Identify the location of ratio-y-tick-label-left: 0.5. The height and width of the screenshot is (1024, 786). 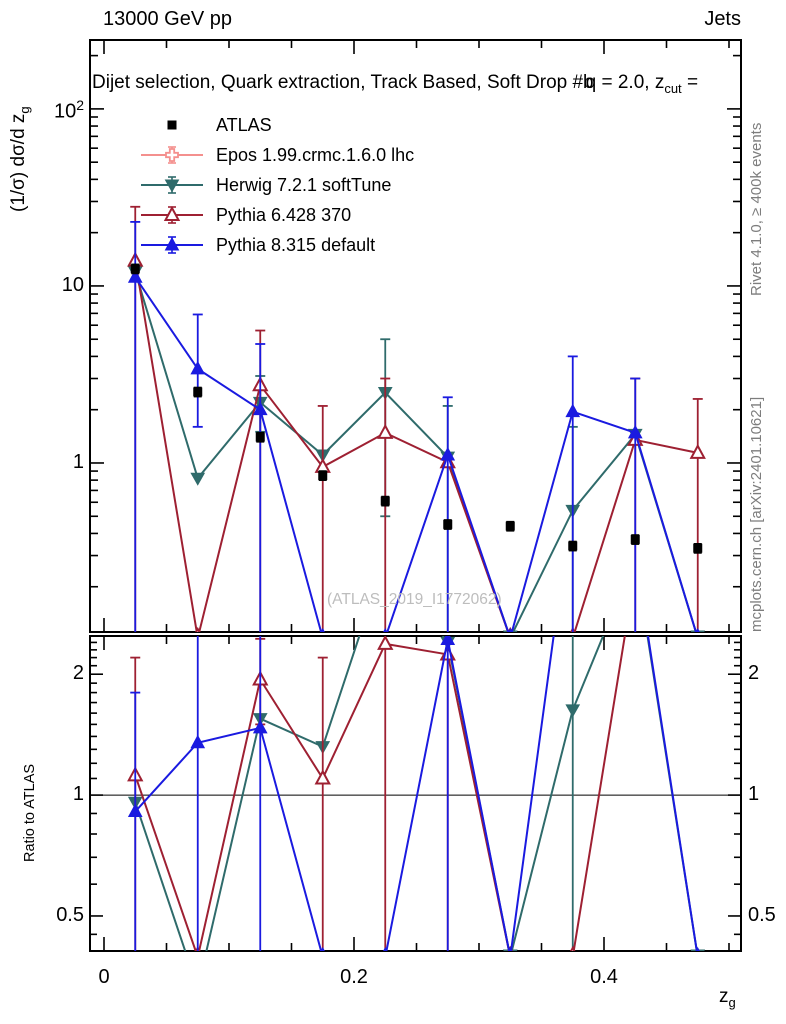
(70, 914).